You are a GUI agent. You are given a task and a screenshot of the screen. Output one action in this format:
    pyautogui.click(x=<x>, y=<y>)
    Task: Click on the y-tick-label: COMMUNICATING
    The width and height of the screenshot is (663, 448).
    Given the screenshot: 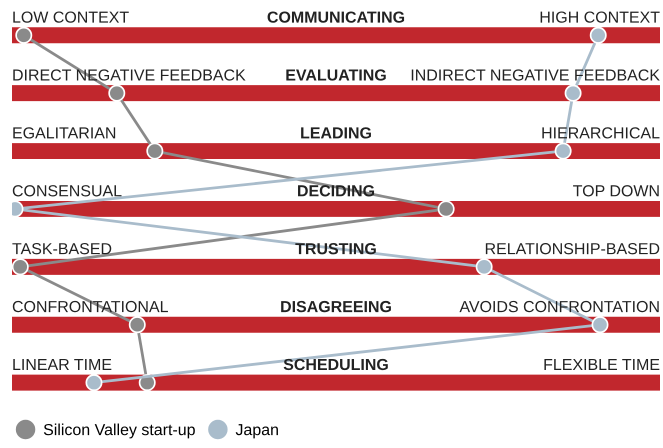 What is the action you would take?
    pyautogui.click(x=336, y=17)
    